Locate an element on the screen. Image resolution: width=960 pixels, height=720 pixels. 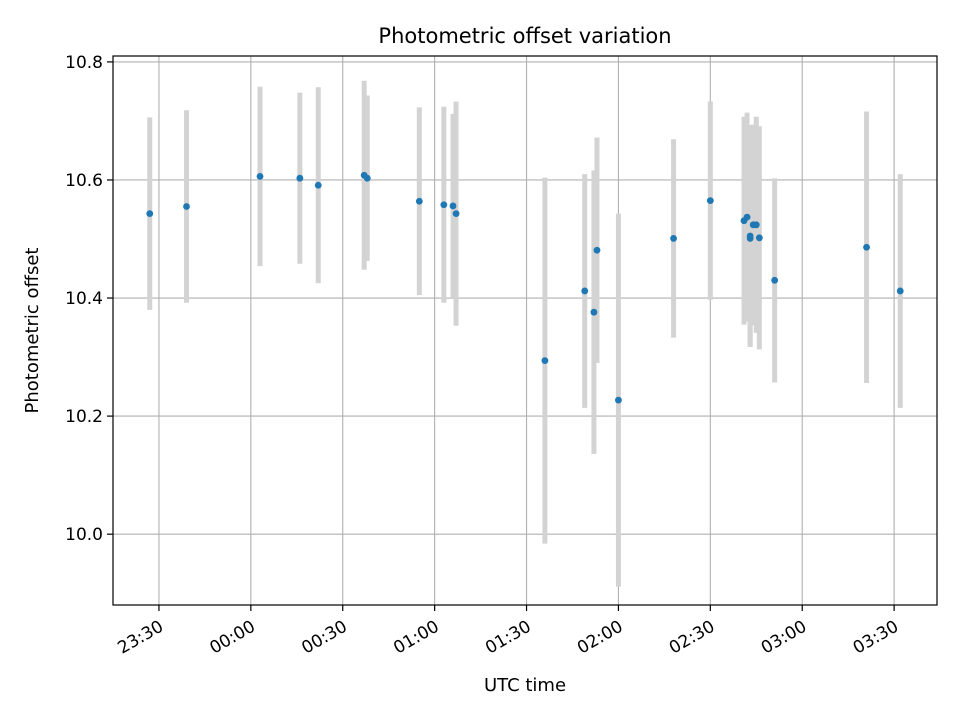
y-tick-label: 10.6 is located at coordinates (84, 181).